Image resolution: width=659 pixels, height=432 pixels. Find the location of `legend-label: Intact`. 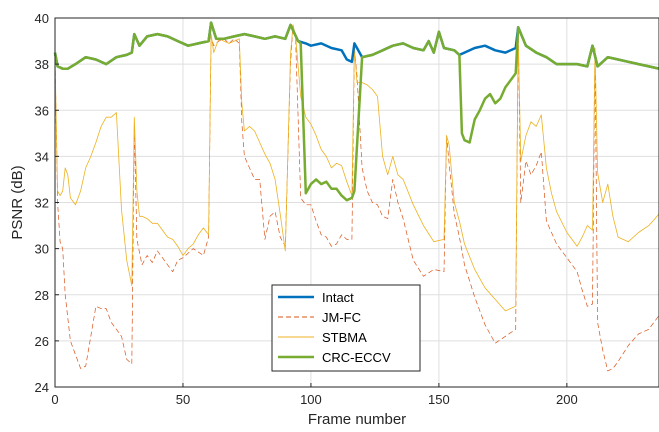

legend-label: Intact is located at coordinates (338, 297).